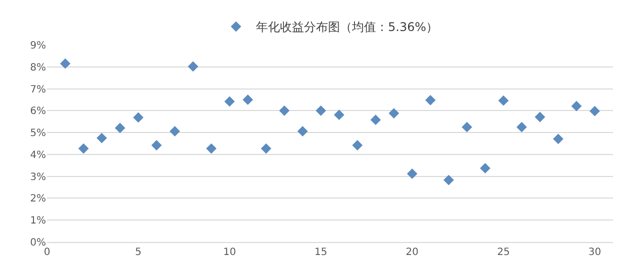 This screenshot has width=633, height=266. Describe the element at coordinates (38, 221) in the screenshot. I see `y-tick-label: 1%` at that location.